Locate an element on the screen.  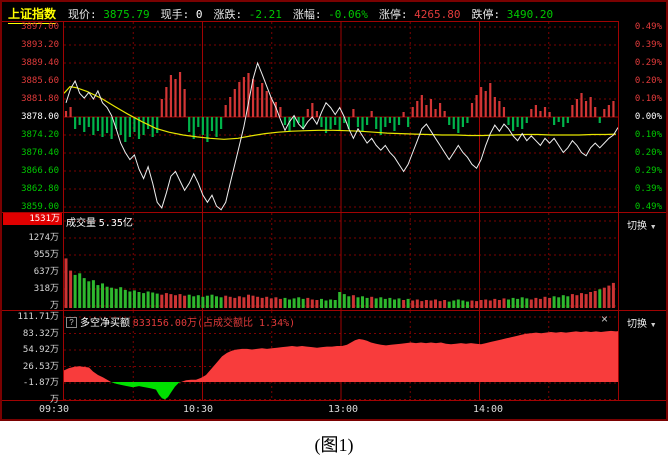
plot-left-border is located at coordinates (63, 210).